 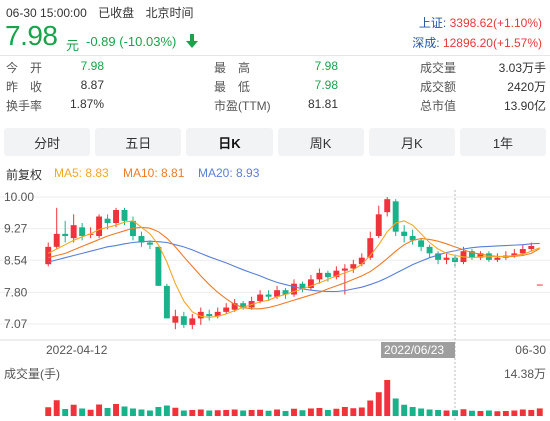 I want to click on adjust-mode: 前复权, so click(x=24, y=175).